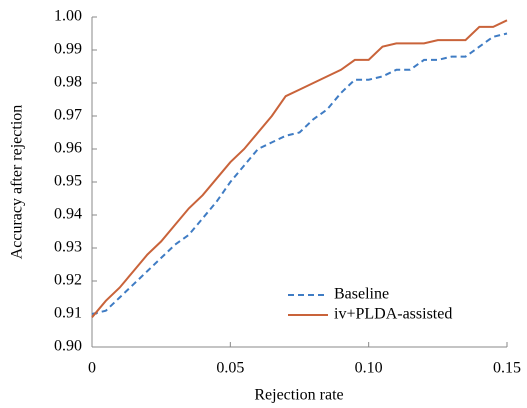  What do you see at coordinates (17, 182) in the screenshot?
I see `y-axis-label: Accuracy after rejection` at bounding box center [17, 182].